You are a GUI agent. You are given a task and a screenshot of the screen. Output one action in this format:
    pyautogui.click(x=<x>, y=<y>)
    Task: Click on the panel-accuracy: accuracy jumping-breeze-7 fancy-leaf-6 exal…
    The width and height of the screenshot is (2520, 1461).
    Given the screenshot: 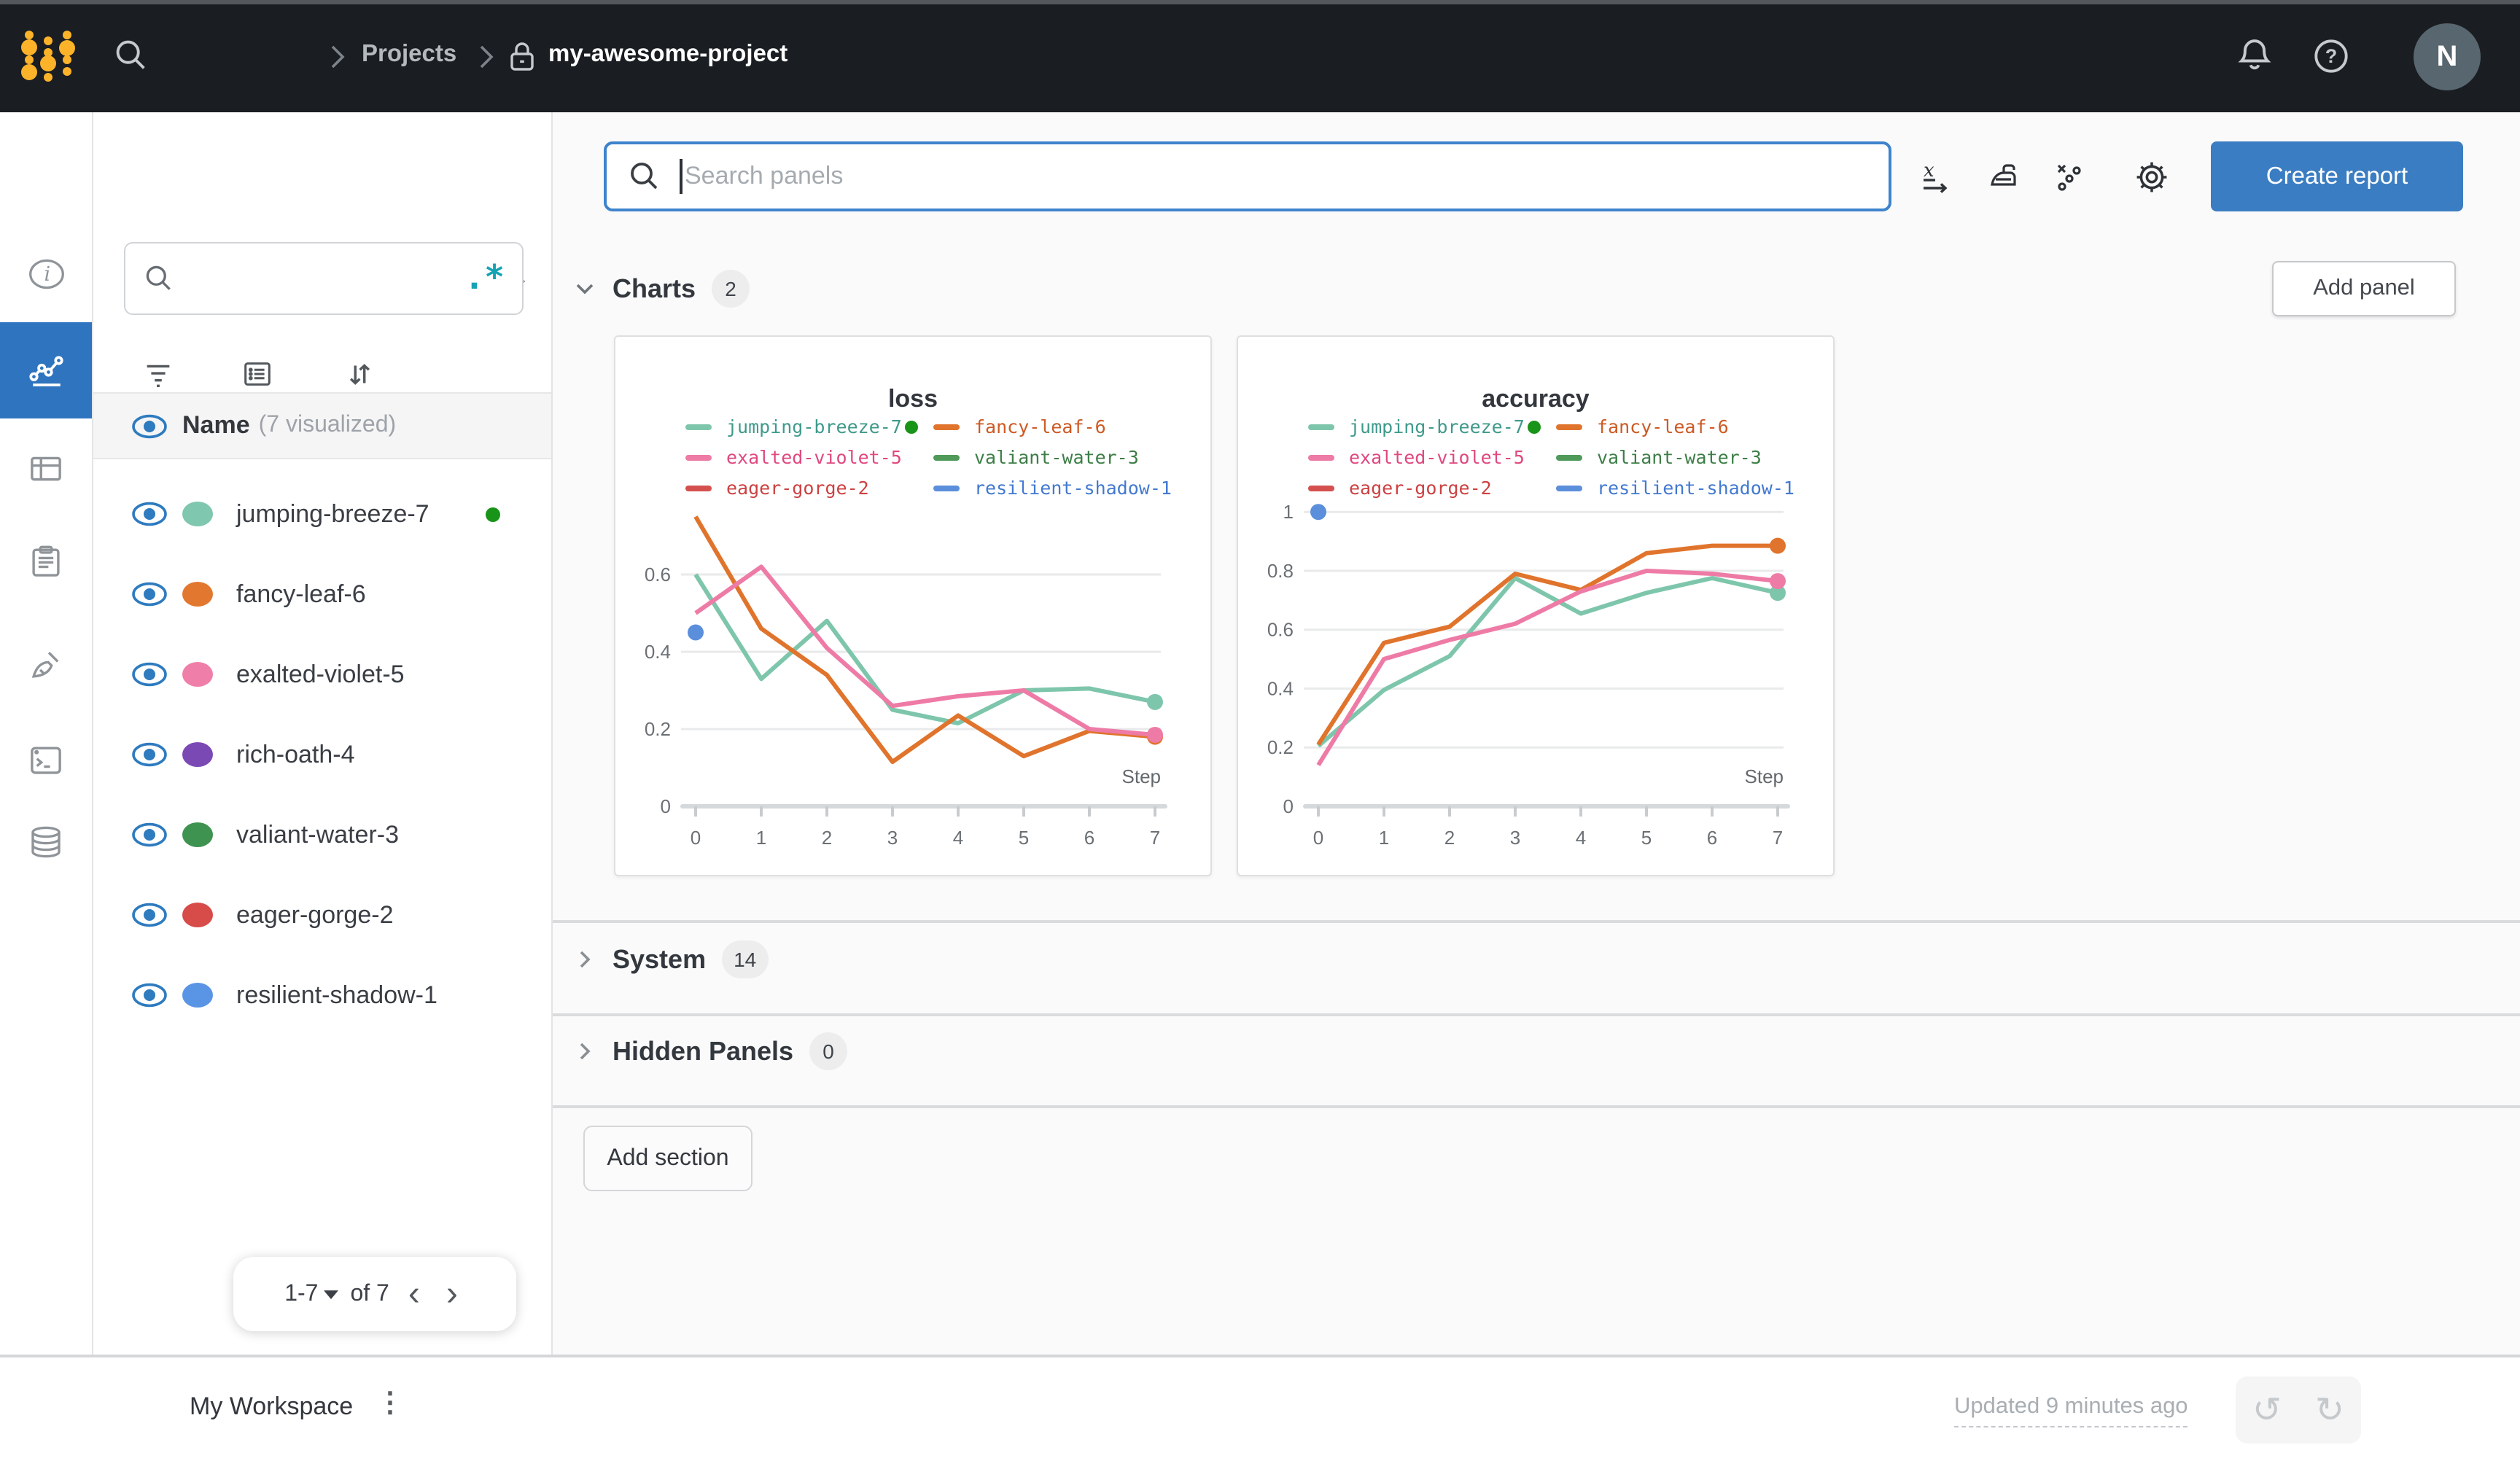 What is the action you would take?
    pyautogui.click(x=1536, y=605)
    